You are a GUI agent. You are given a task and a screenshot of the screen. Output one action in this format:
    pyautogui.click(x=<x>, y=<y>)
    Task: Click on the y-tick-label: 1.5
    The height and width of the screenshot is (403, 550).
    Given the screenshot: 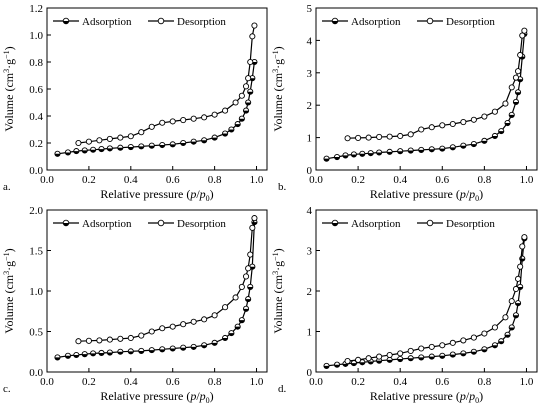 What is the action you would take?
    pyautogui.click(x=36, y=252)
    